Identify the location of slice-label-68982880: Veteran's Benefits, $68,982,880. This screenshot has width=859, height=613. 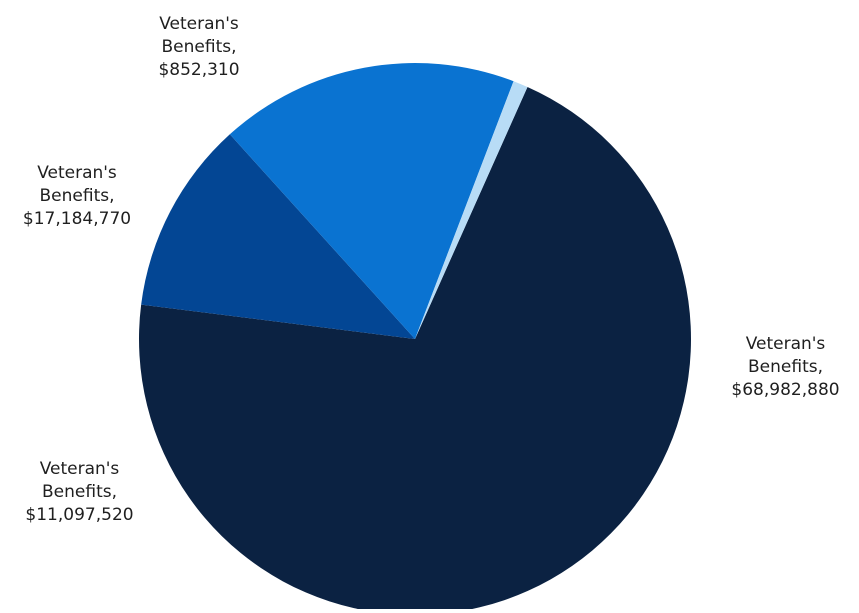
(785, 367).